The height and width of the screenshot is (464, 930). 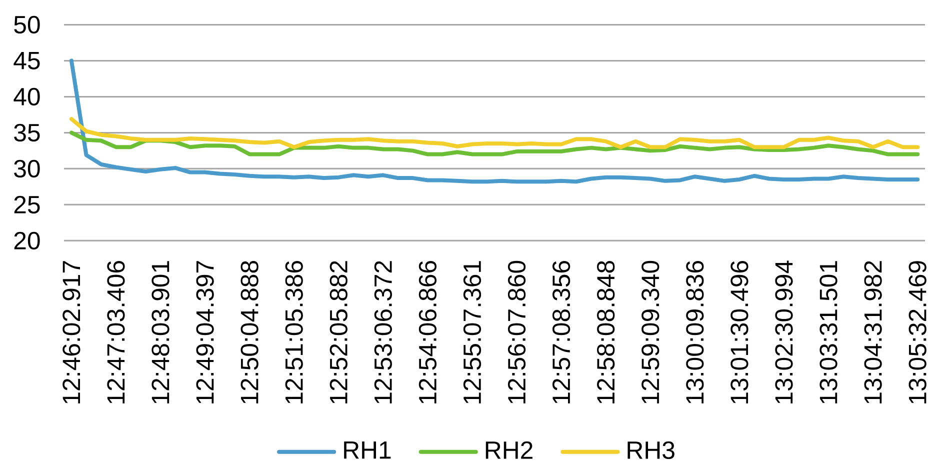 I want to click on x-tick-label: 13:04:31.982, so click(x=873, y=332).